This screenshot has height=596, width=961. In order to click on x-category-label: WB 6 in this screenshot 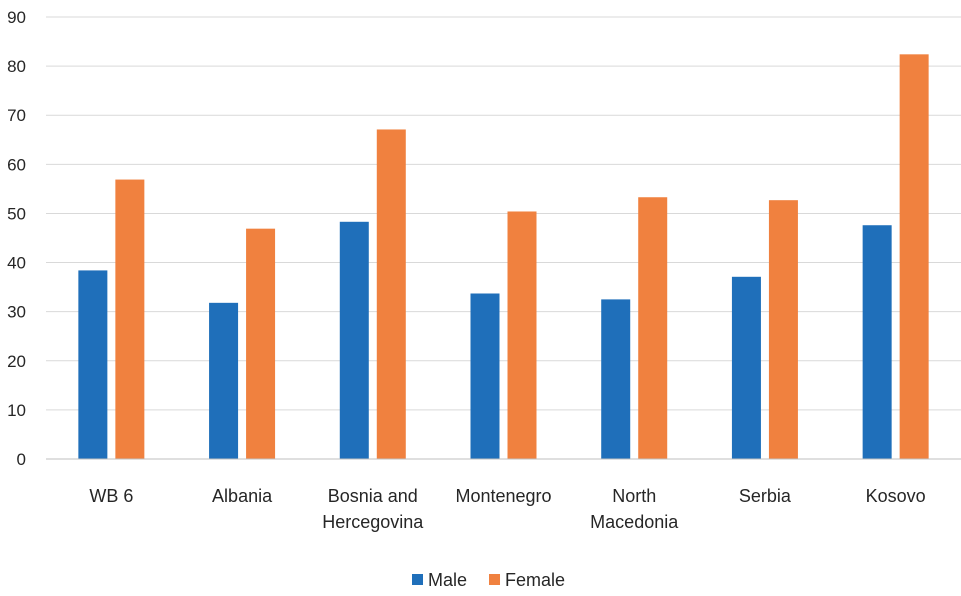, I will do `click(111, 496)`.